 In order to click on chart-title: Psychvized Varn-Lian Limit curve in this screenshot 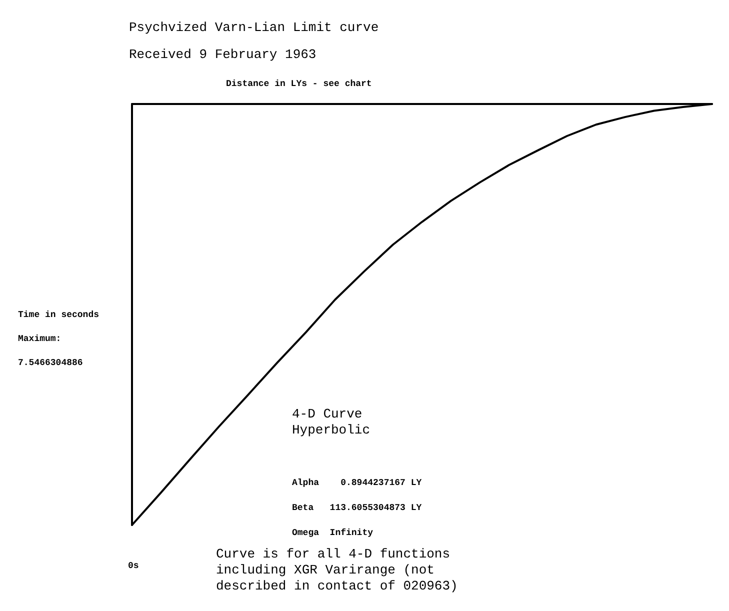, I will do `click(254, 27)`.